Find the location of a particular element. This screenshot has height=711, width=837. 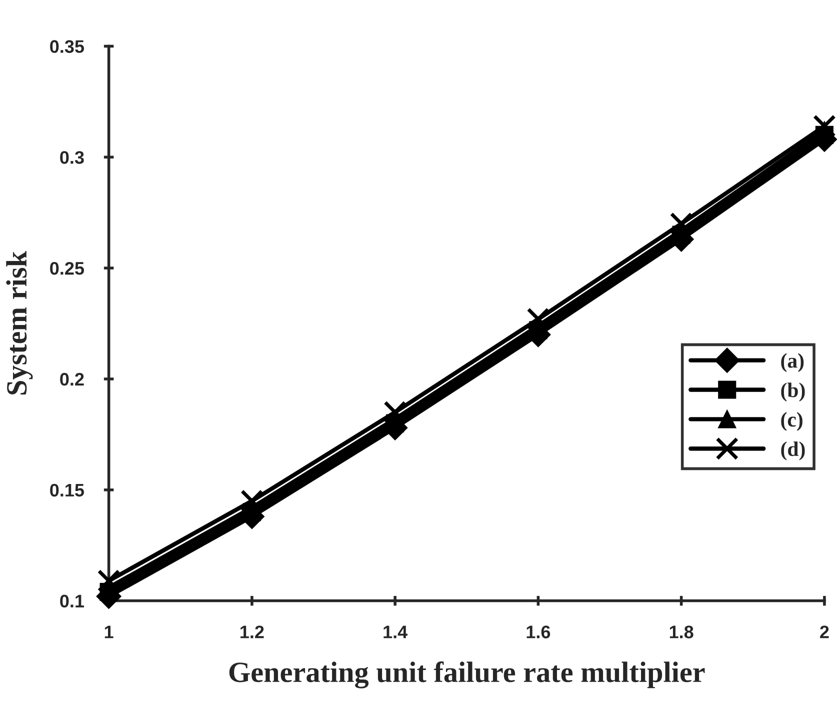

x-axis-title: Generating unit failure rate multiplier is located at coordinates (467, 674).